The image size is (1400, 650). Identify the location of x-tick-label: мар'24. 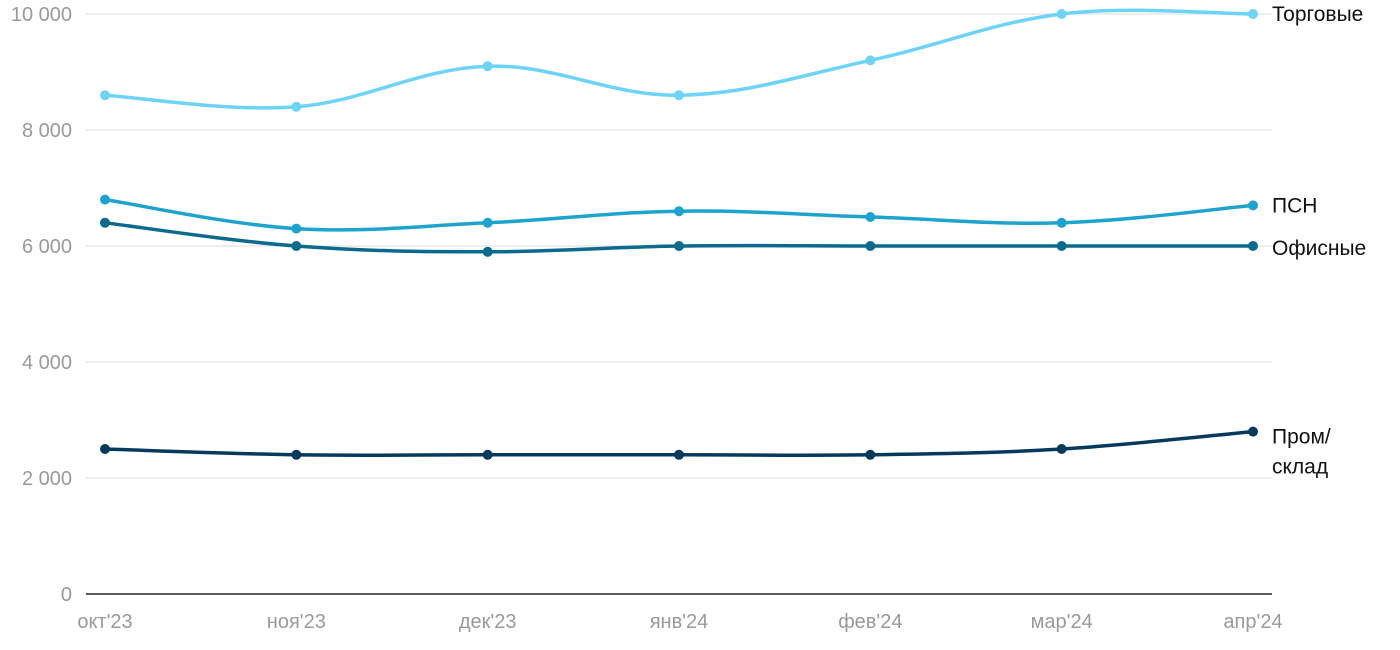
(1062, 622).